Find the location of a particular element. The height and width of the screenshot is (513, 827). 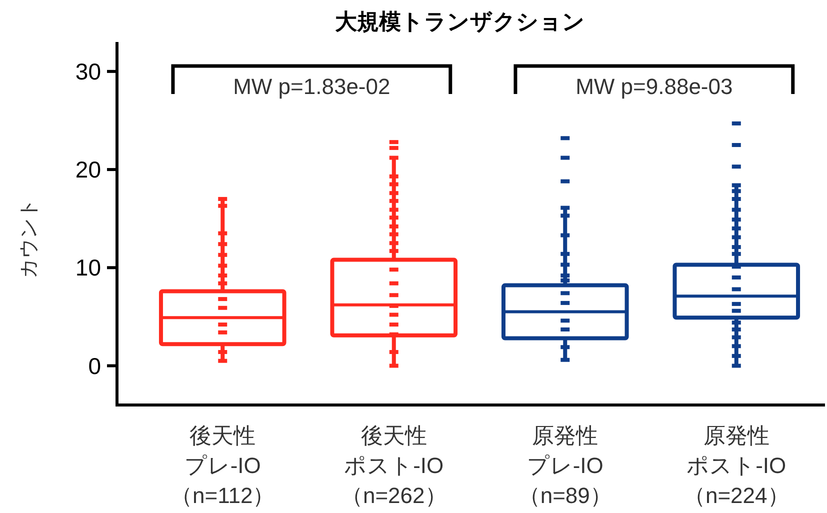

annotation: MW p=1.83e-02 is located at coordinates (311, 86).